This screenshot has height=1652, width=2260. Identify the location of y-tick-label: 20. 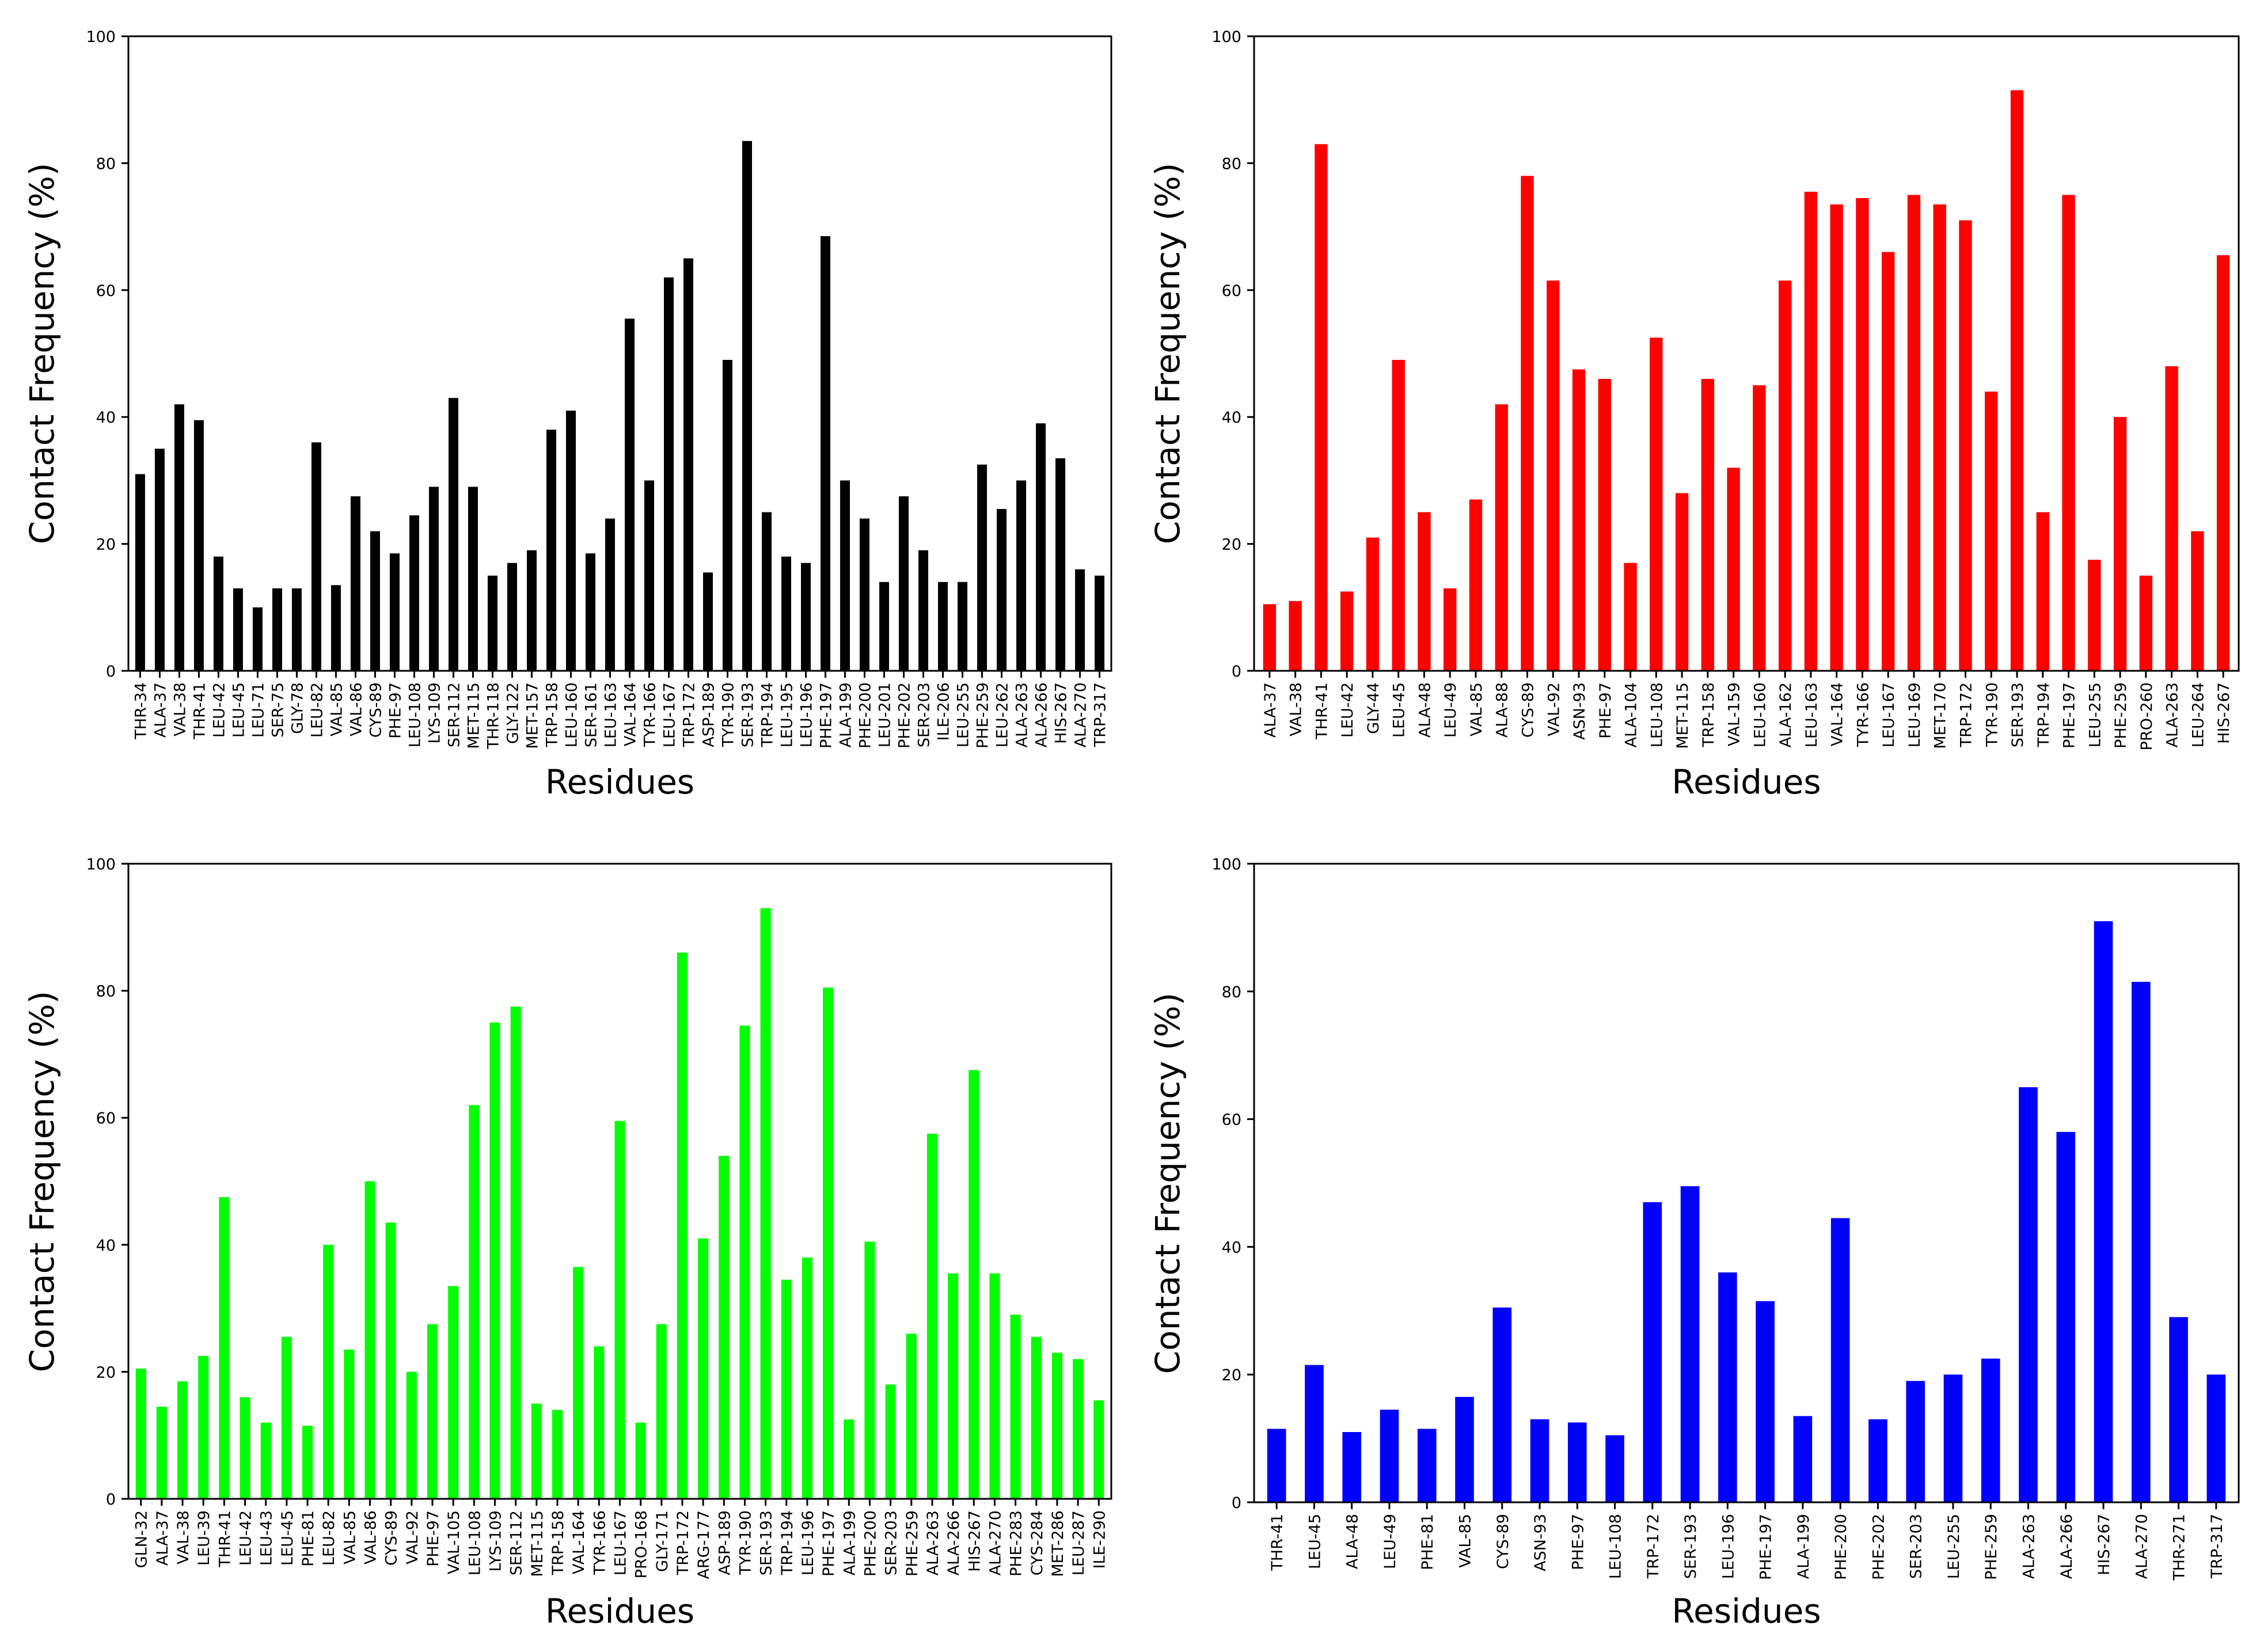
(106, 545).